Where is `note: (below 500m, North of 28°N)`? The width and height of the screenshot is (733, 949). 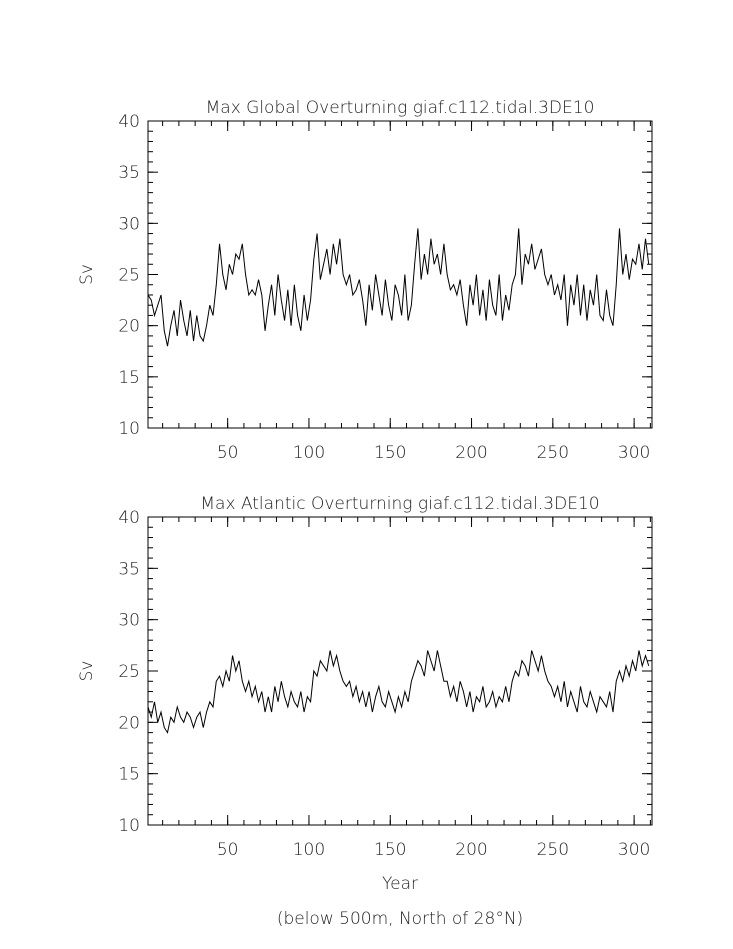 note: (below 500m, North of 28°N) is located at coordinates (400, 919).